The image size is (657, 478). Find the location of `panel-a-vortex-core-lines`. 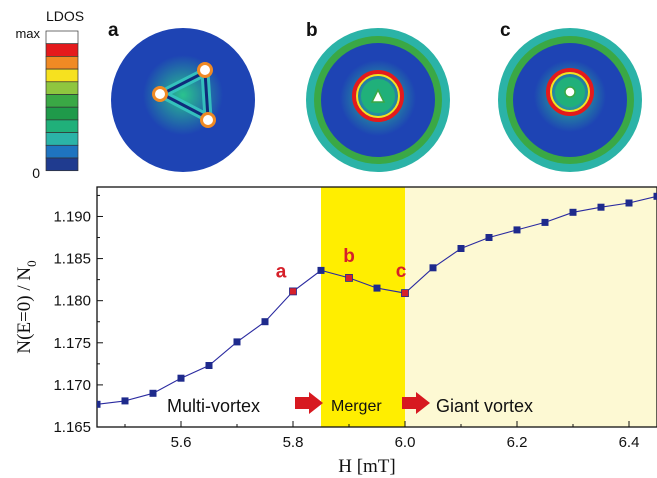

panel-a-vortex-core-lines is located at coordinates (184, 95).